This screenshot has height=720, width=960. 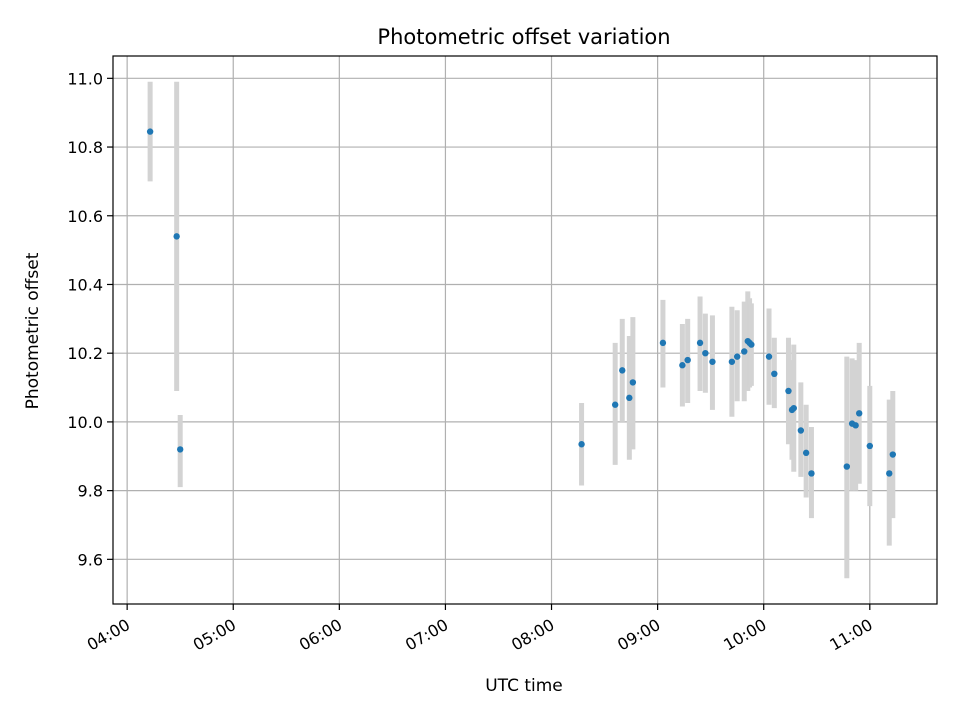 What do you see at coordinates (638, 635) in the screenshot?
I see `x-tick-label: 09:00` at bounding box center [638, 635].